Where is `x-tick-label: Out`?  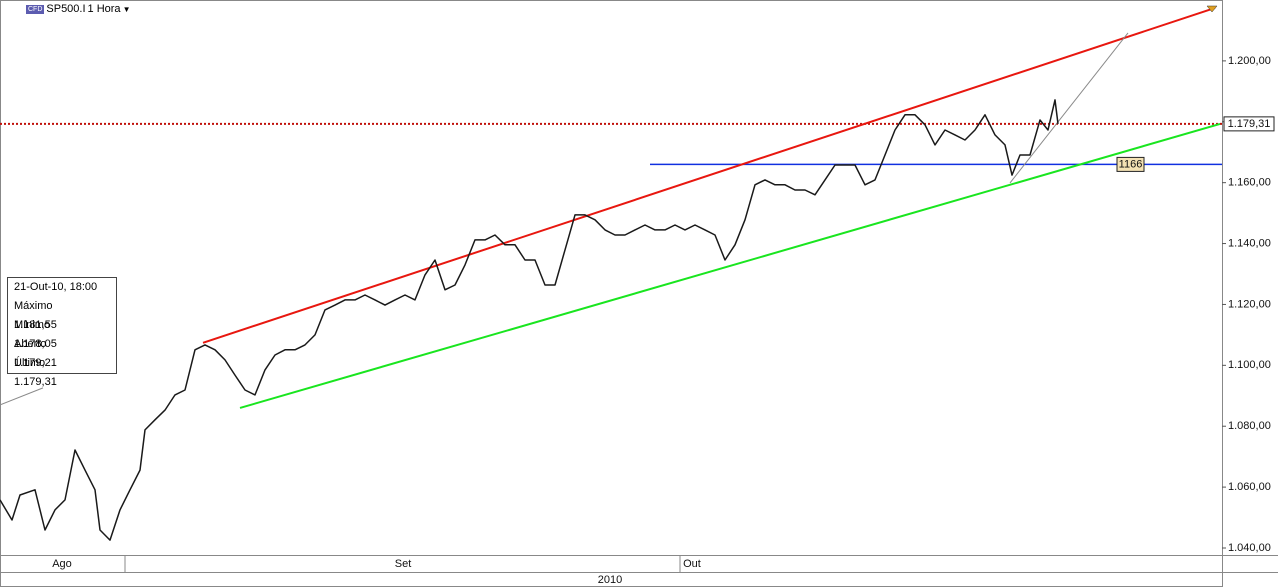 x-tick-label: Out is located at coordinates (692, 564).